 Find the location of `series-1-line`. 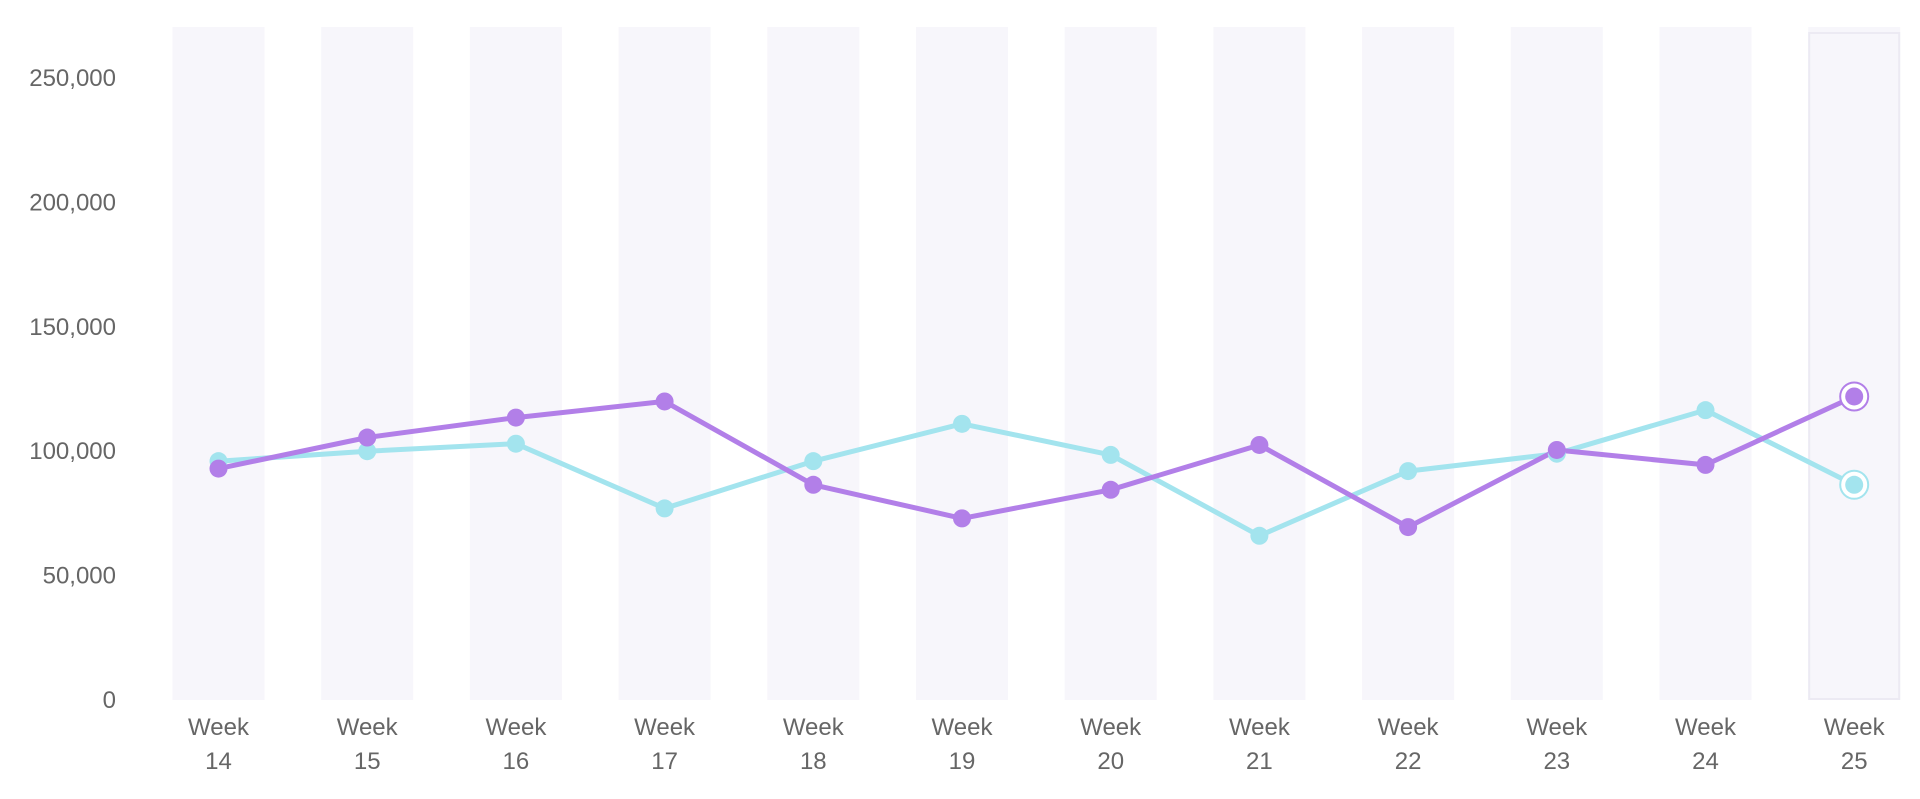

series-1-line is located at coordinates (1036, 473).